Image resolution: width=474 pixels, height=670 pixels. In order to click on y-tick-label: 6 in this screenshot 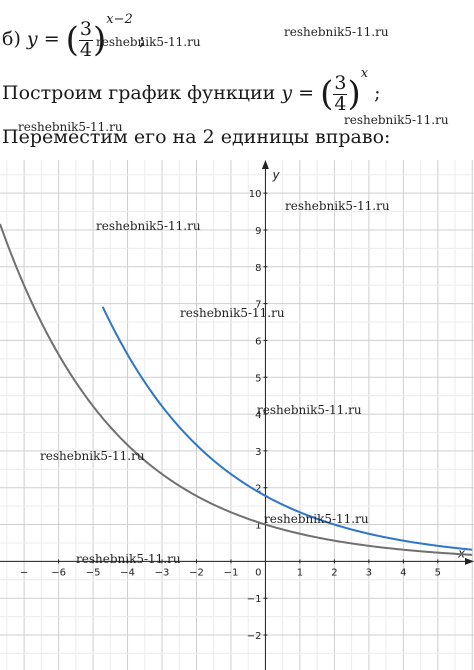, I will do `click(258, 341)`.